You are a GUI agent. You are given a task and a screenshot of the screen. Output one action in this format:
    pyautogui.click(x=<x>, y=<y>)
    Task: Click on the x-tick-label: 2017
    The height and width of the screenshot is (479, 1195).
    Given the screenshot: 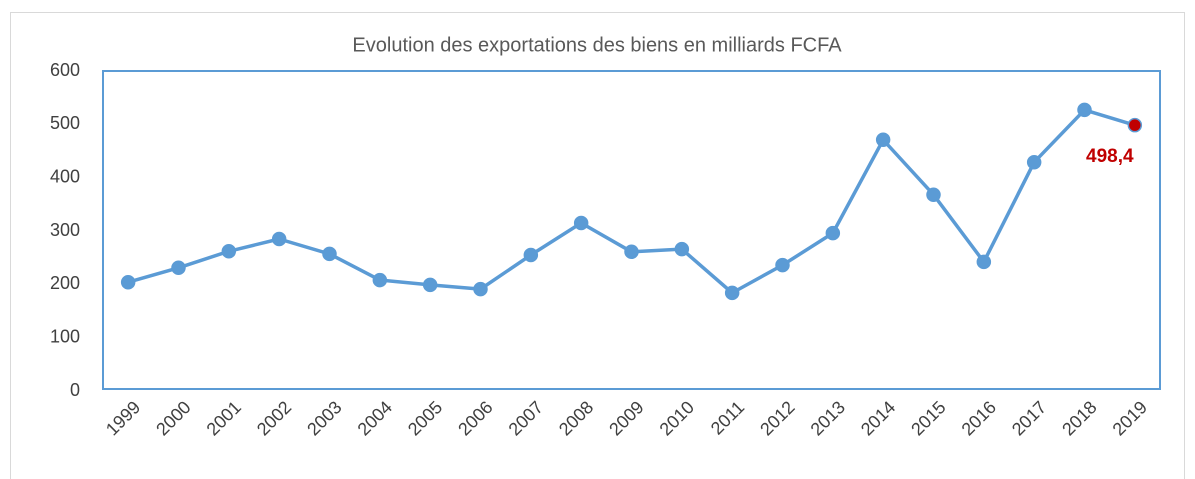 What is the action you would take?
    pyautogui.click(x=1029, y=418)
    